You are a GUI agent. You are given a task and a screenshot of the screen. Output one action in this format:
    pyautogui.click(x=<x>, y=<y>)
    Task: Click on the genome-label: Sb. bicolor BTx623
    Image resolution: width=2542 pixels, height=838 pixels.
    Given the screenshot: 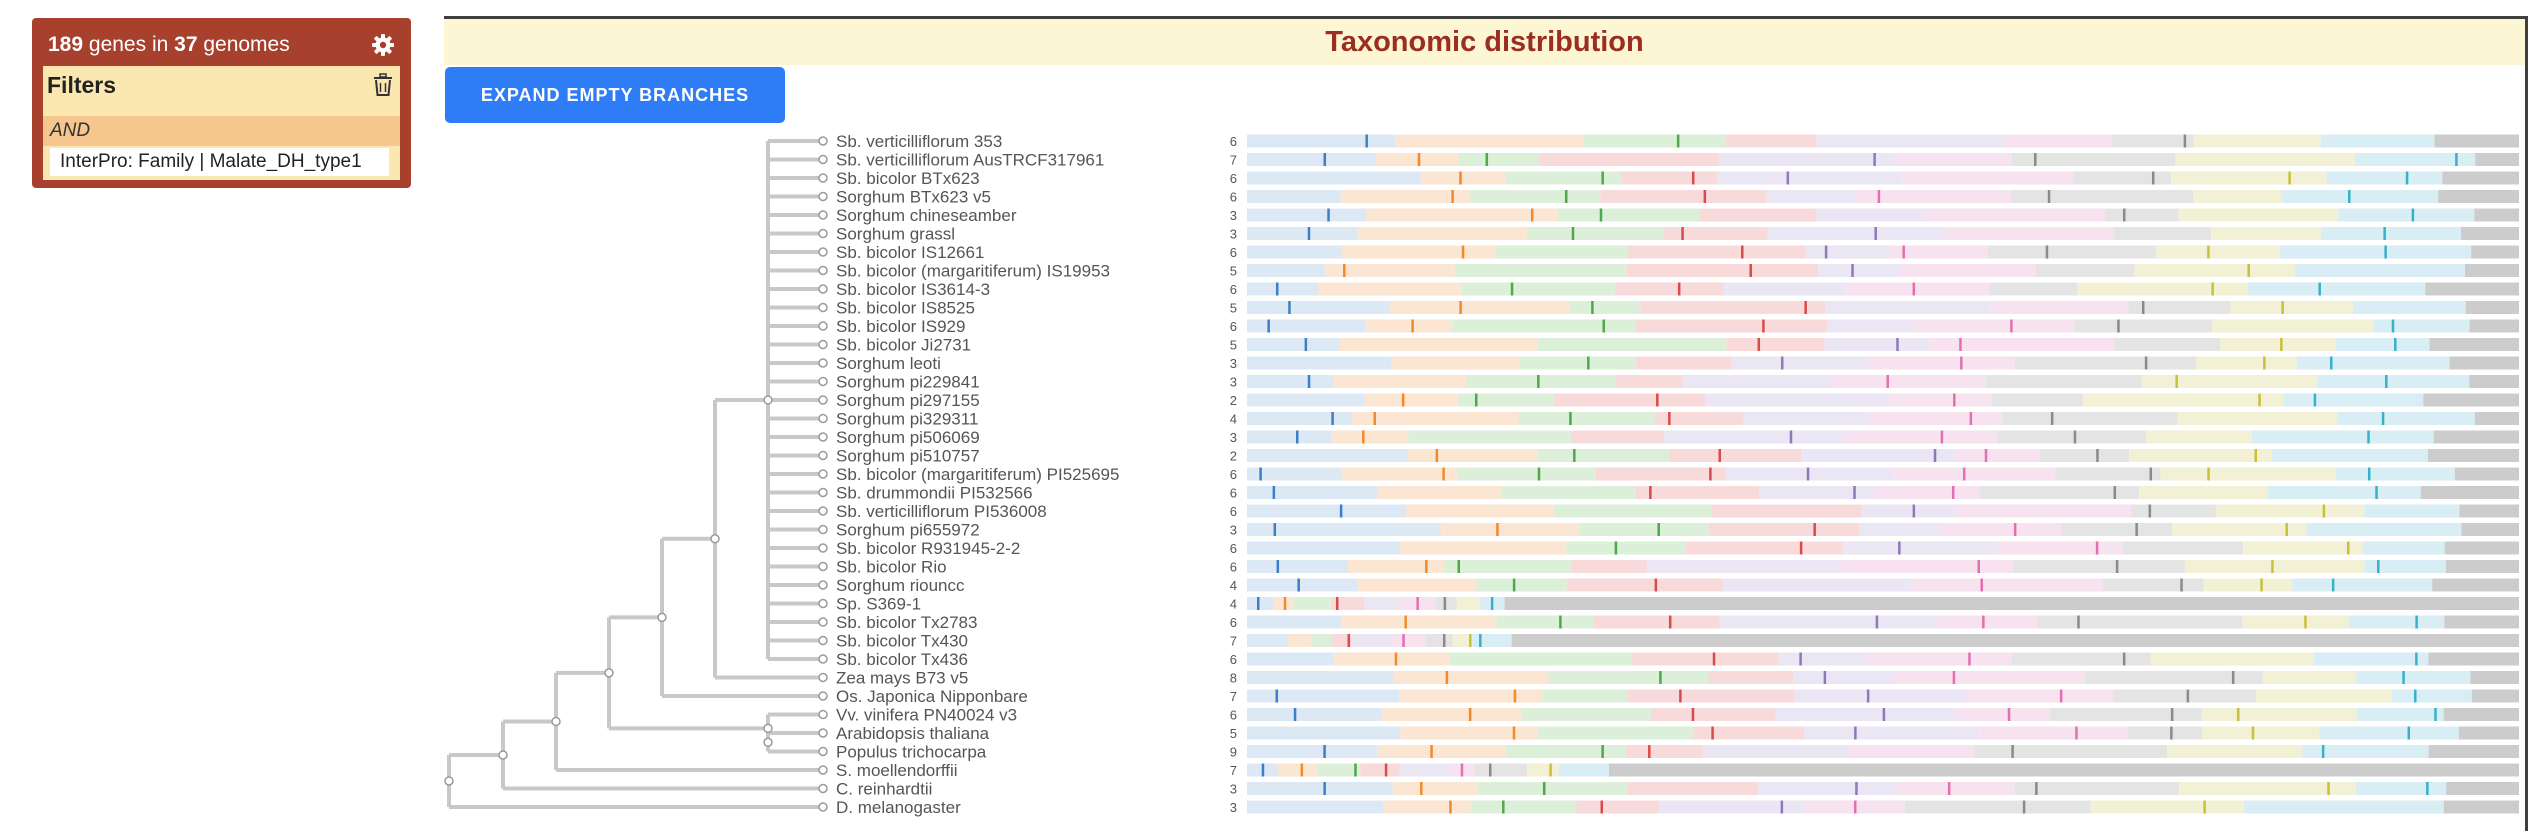 What is the action you would take?
    pyautogui.click(x=908, y=178)
    